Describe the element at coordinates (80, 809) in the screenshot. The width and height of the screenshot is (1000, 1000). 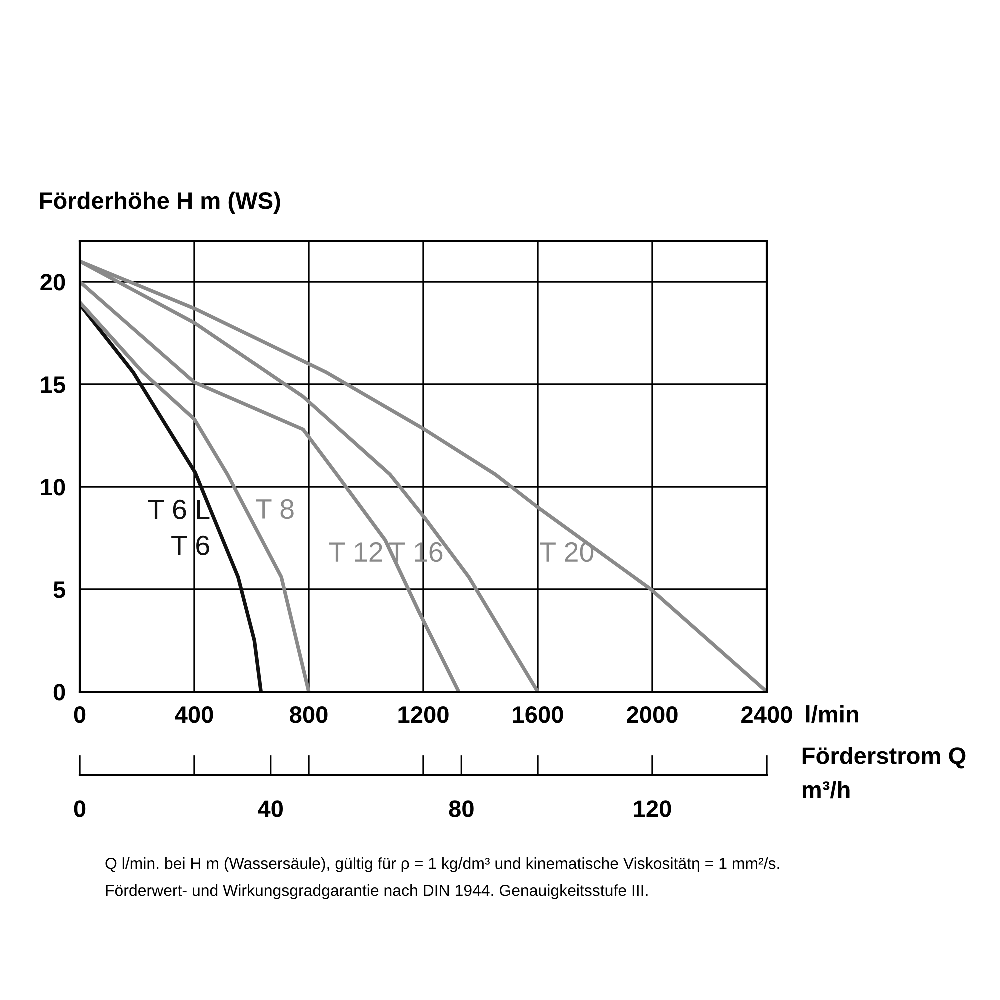
I see `x2-tick-label: 0` at that location.